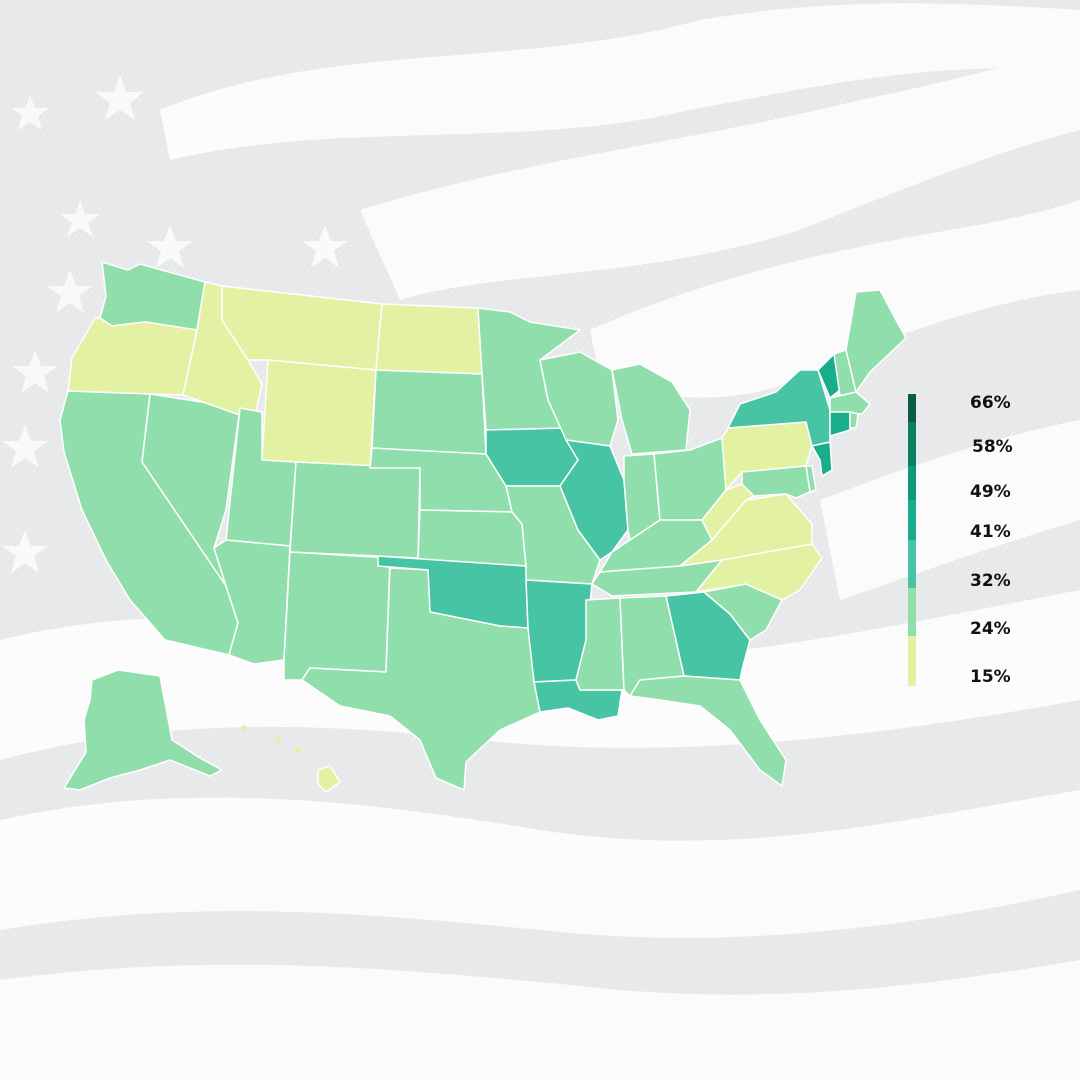 Image resolution: width=1080 pixels, height=1080 pixels. What do you see at coordinates (152, 296) in the screenshot?
I see `state-washington` at bounding box center [152, 296].